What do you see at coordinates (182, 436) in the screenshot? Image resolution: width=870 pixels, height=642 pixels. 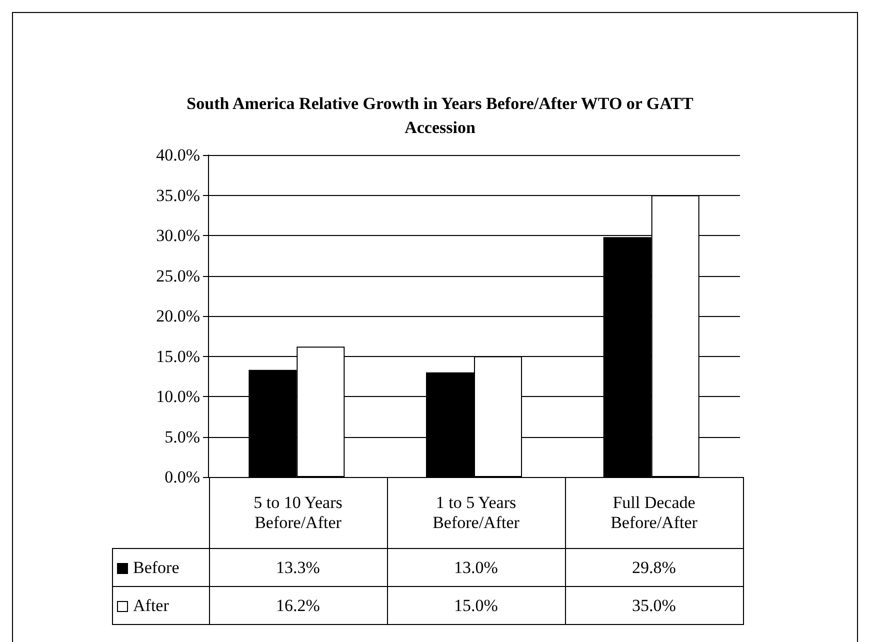 I see `y-tick-label: 5.0%` at bounding box center [182, 436].